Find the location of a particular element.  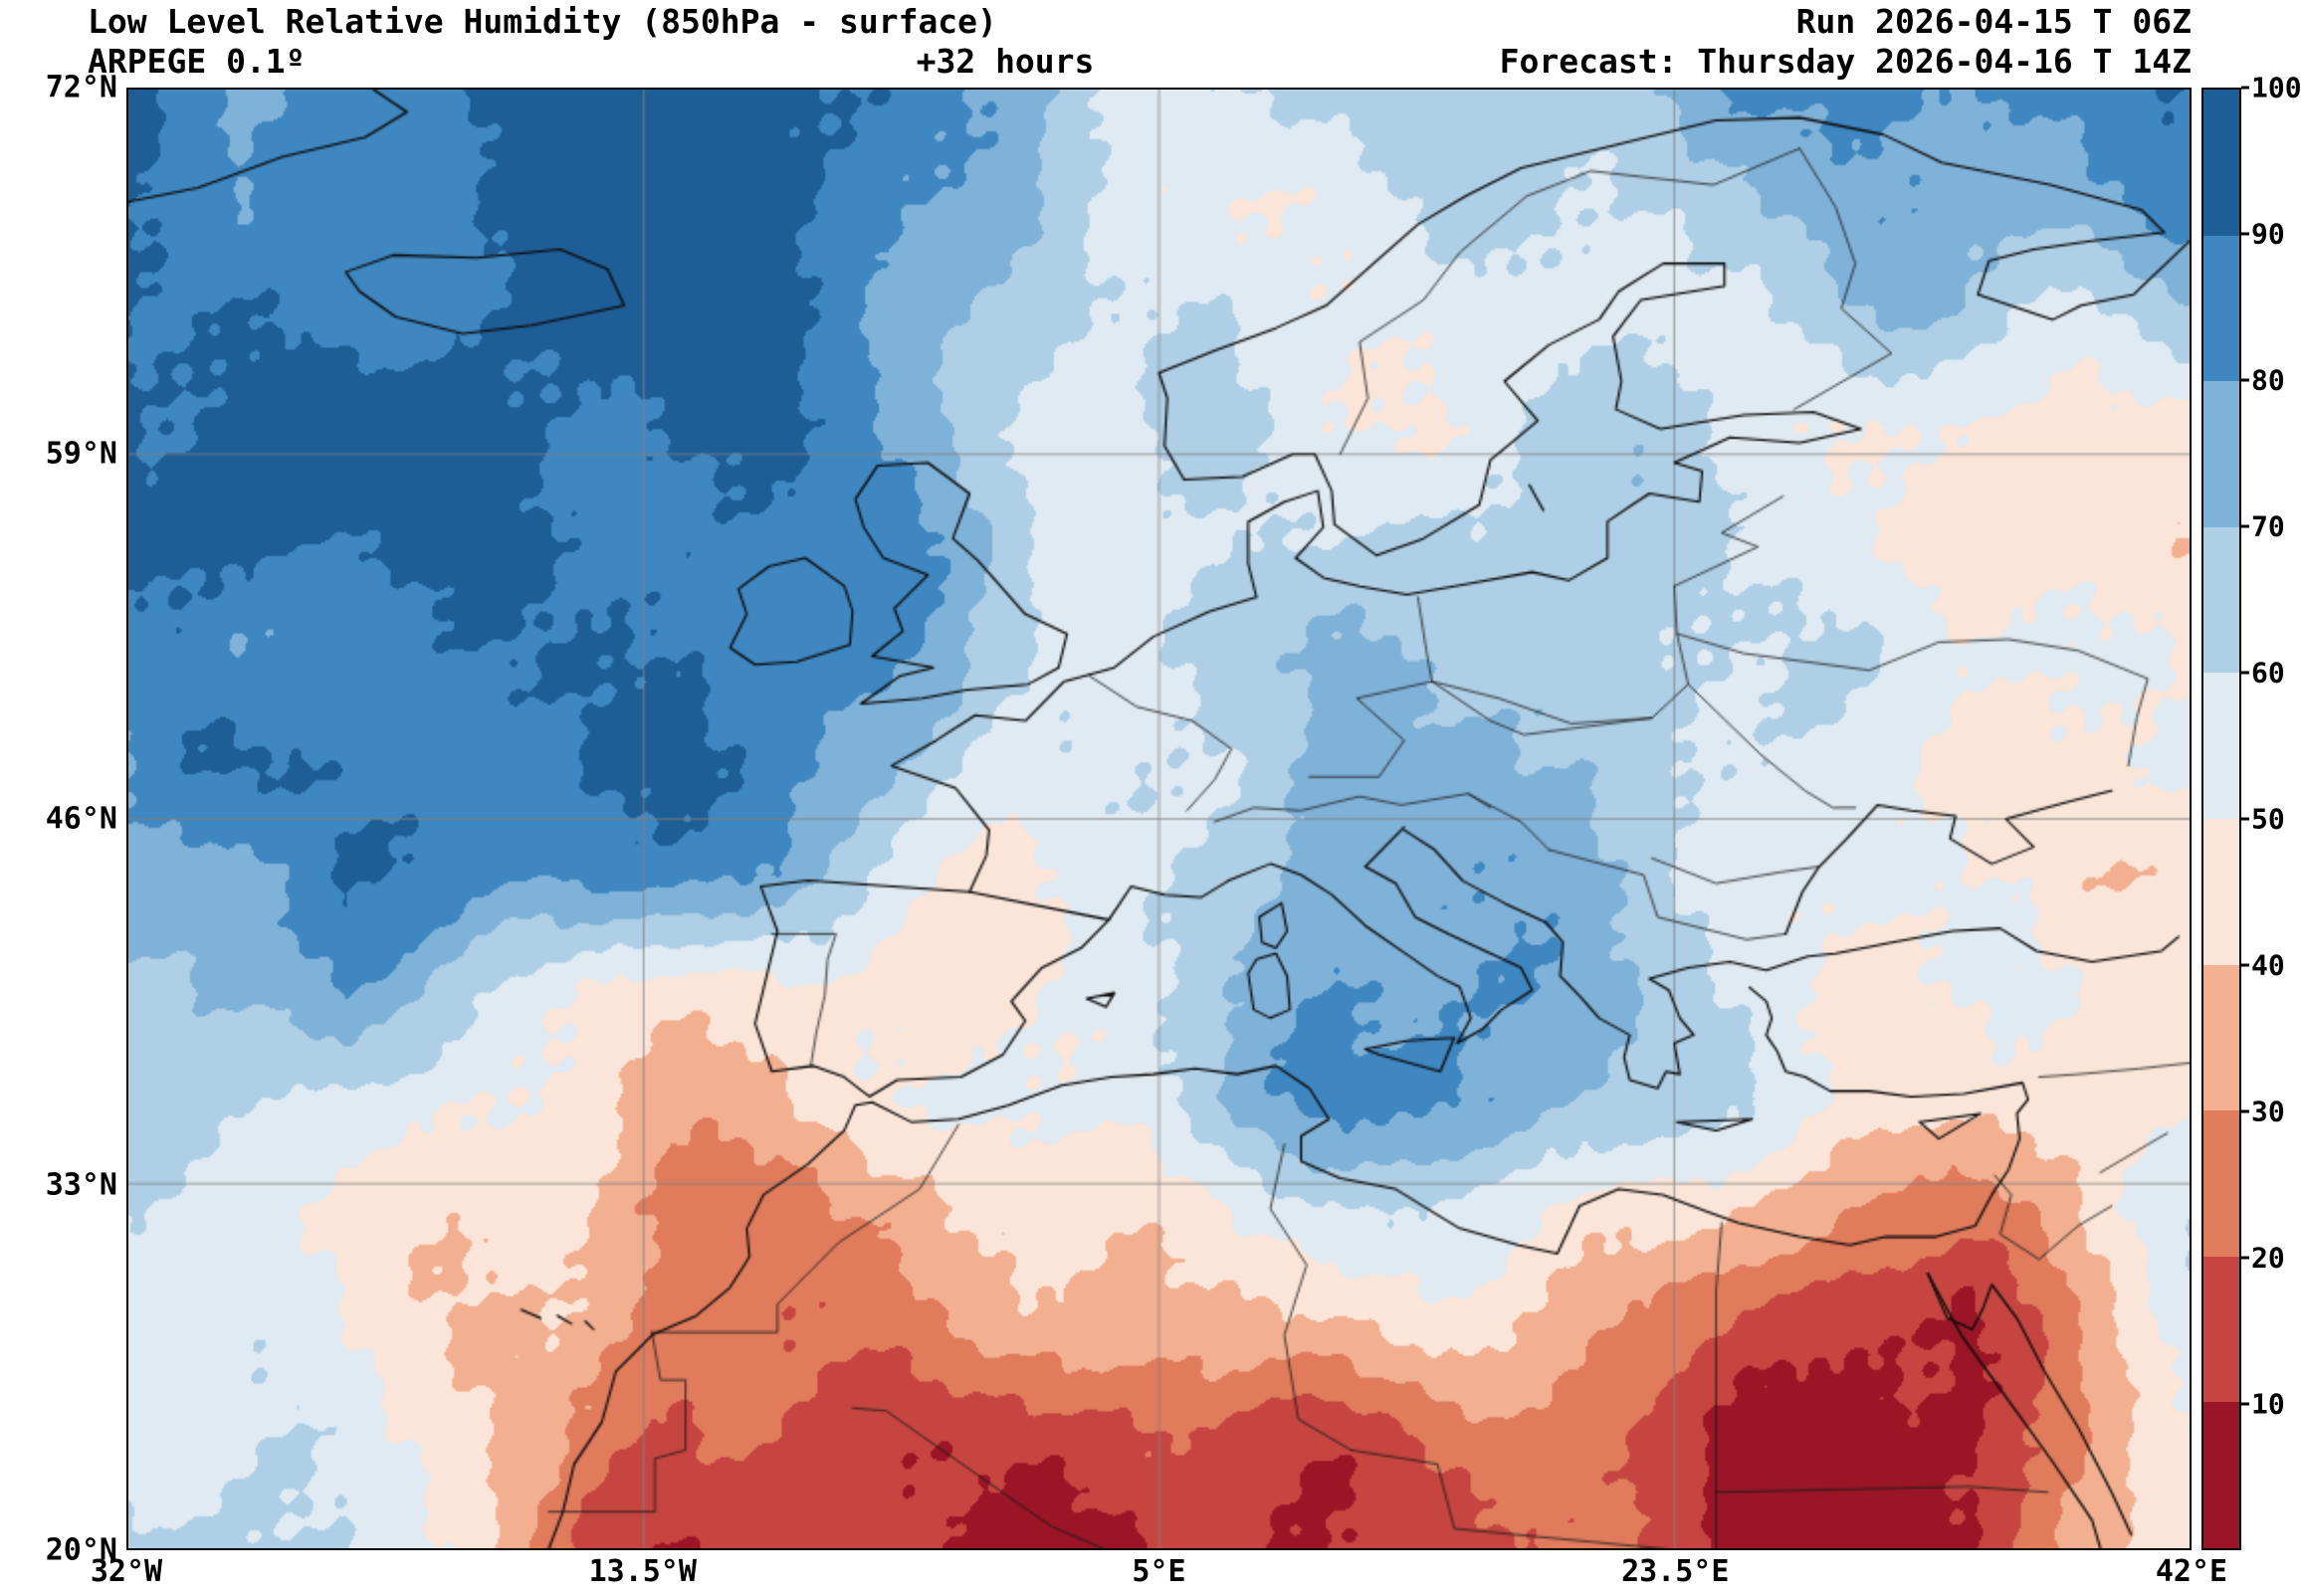

colorbar-tick-label: 70 is located at coordinates (2268, 526).